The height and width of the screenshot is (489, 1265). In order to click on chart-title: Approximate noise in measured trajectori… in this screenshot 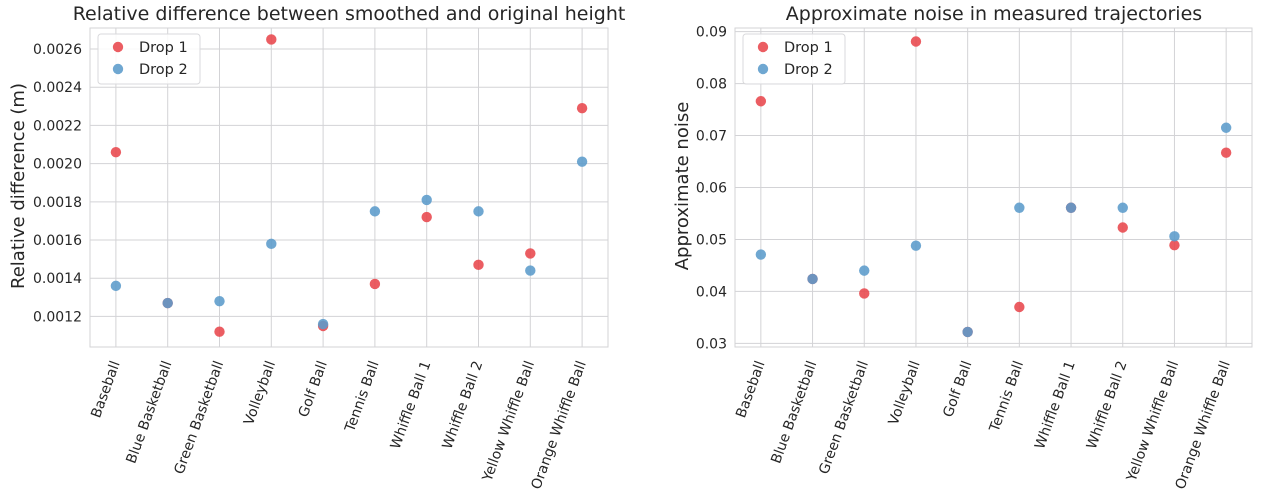, I will do `click(994, 14)`.